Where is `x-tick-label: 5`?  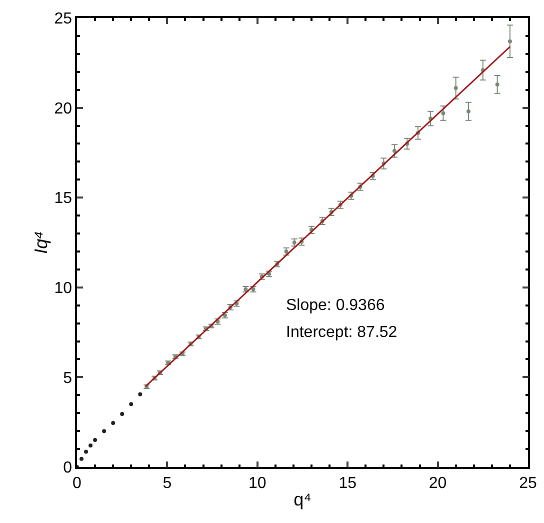
x-tick-label: 5 is located at coordinates (167, 483).